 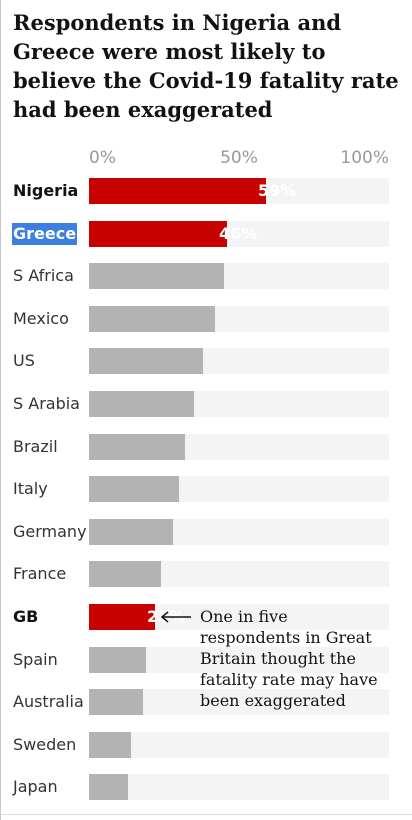 I want to click on x-tick-label: 100%, so click(x=364, y=158).